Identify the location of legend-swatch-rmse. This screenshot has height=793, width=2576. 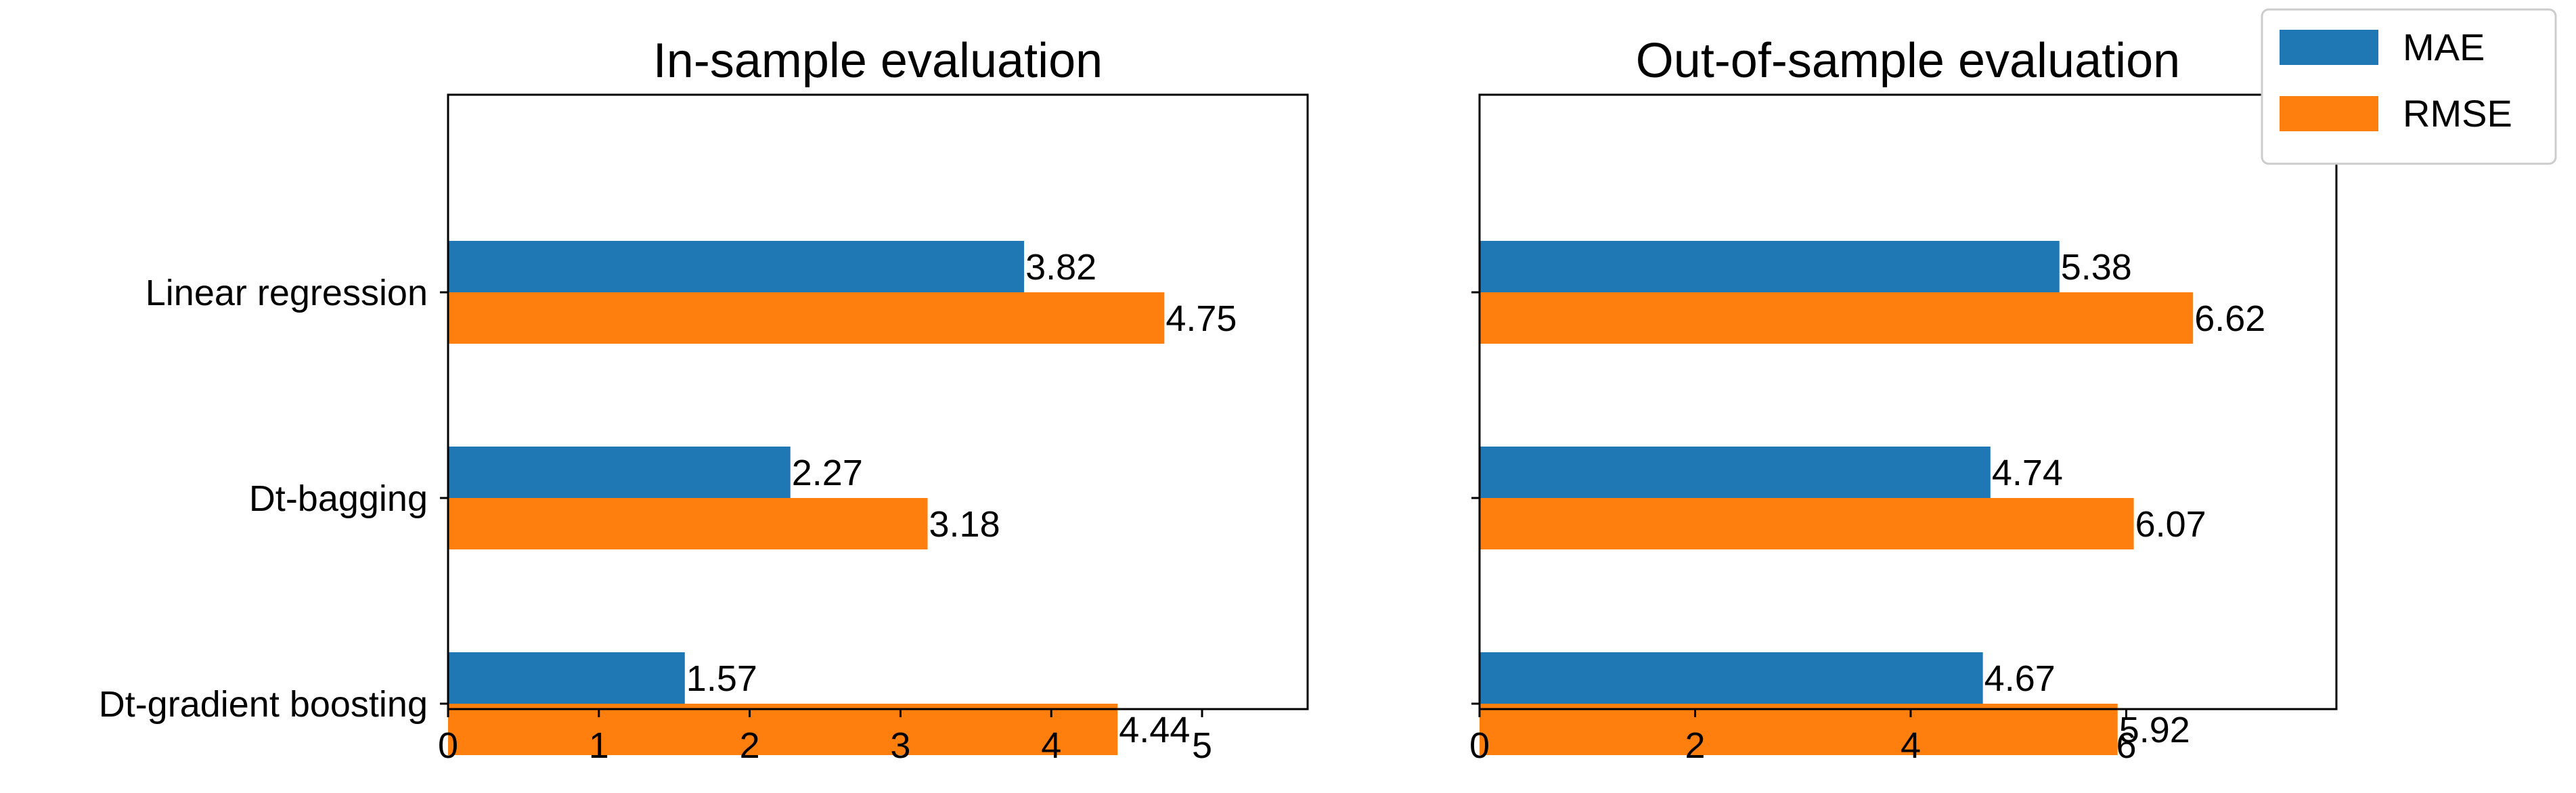
(2329, 113).